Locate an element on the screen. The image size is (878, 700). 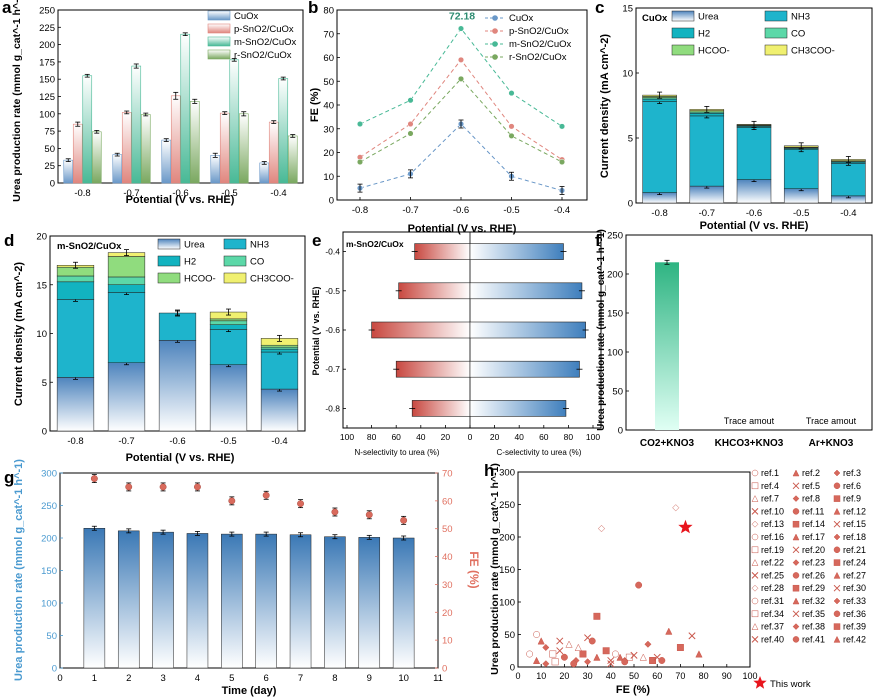
x-tick-label: -0.5 is located at coordinates (511, 210).